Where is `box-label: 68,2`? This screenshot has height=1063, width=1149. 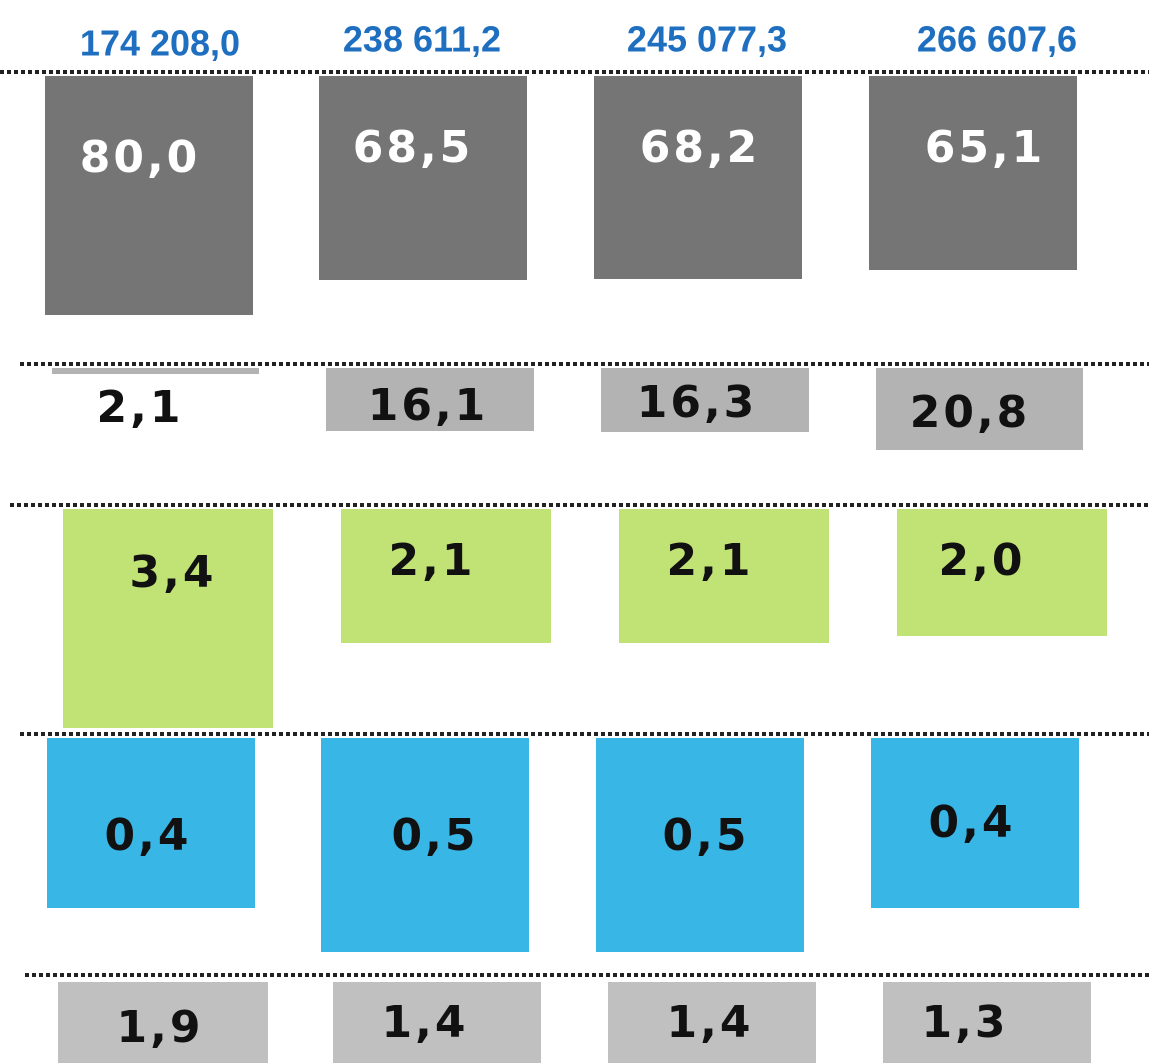
box-label: 68,2 is located at coordinates (700, 147).